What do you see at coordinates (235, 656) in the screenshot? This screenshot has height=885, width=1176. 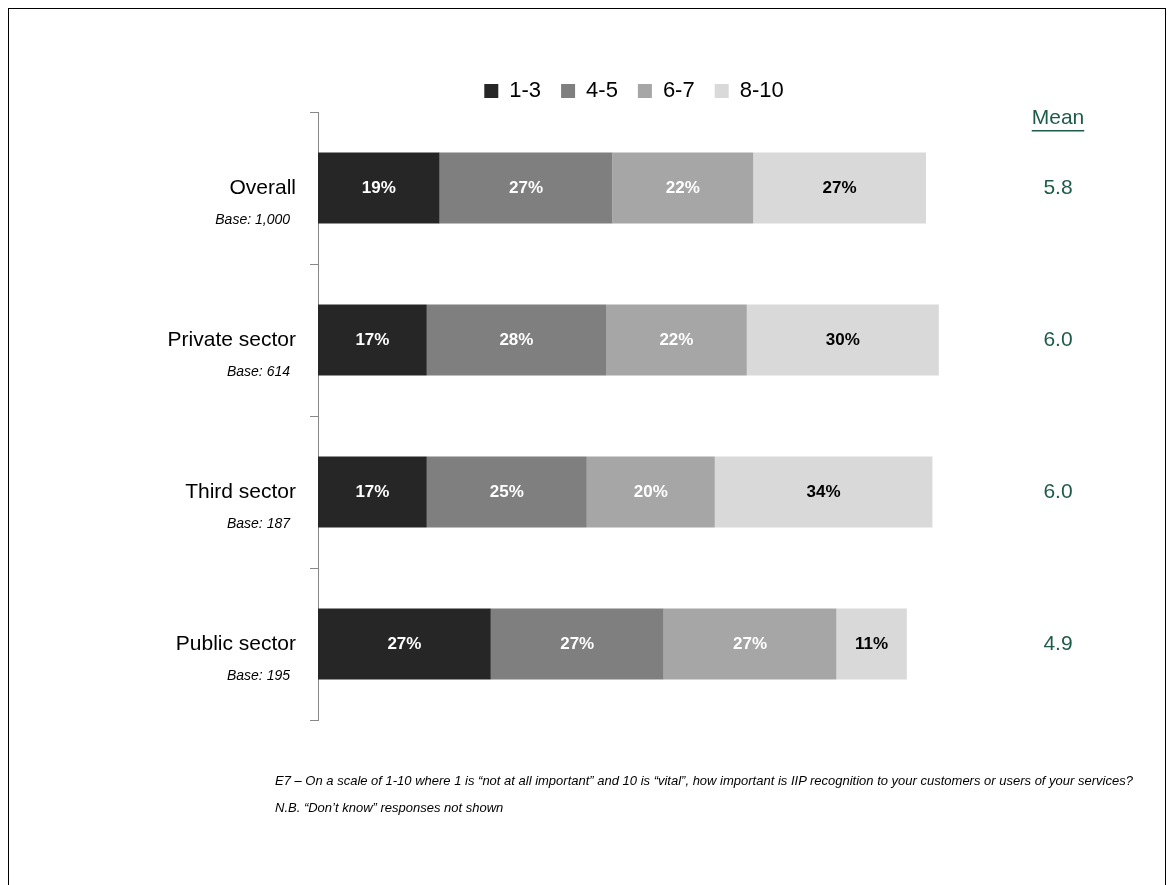 I see `y-tick-label: Public sector Base: 195` at bounding box center [235, 656].